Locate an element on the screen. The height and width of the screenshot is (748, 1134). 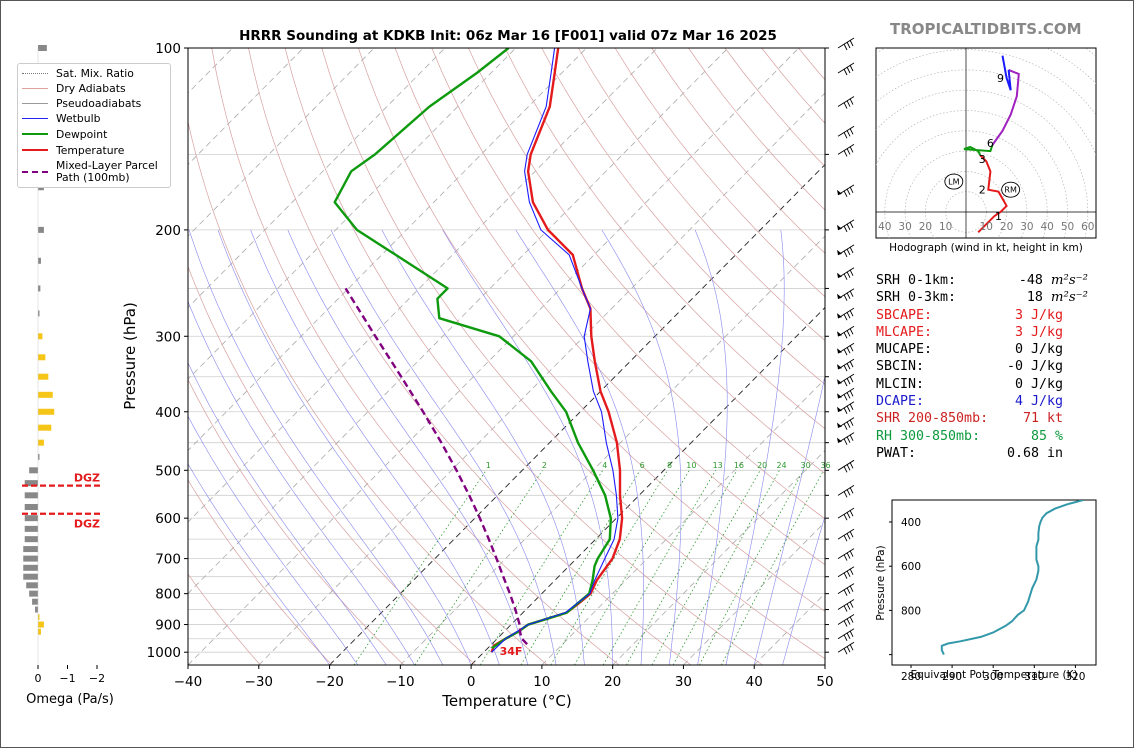
mixing-ratio-label: 36 is located at coordinates (825, 465).